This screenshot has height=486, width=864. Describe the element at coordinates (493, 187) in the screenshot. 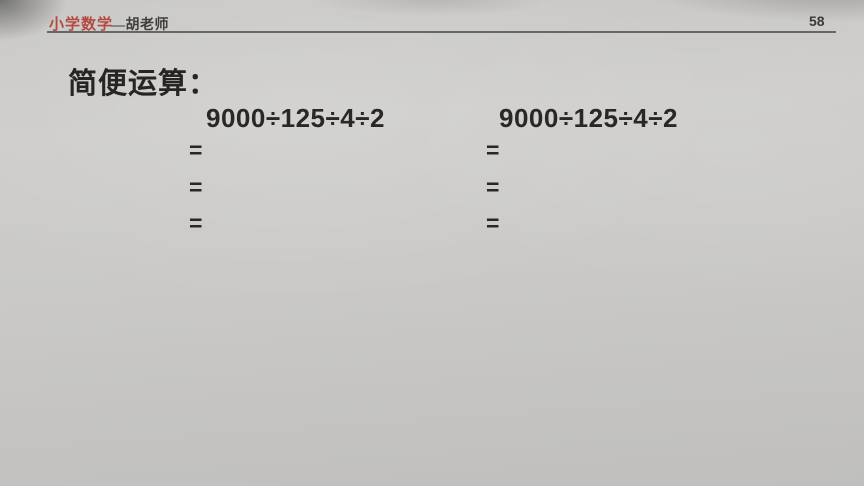

I see `problem-2-step-2-equals: =` at that location.